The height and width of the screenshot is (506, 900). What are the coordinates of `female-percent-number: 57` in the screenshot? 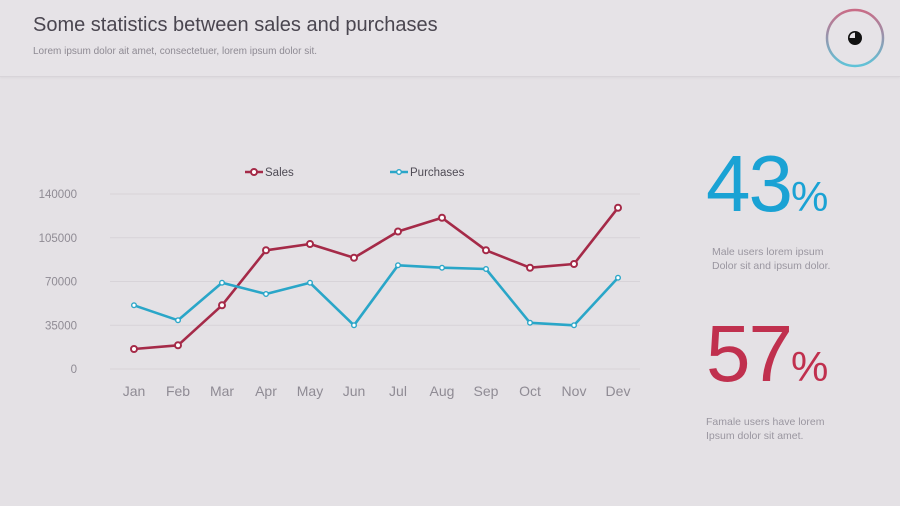 It's located at (749, 353).